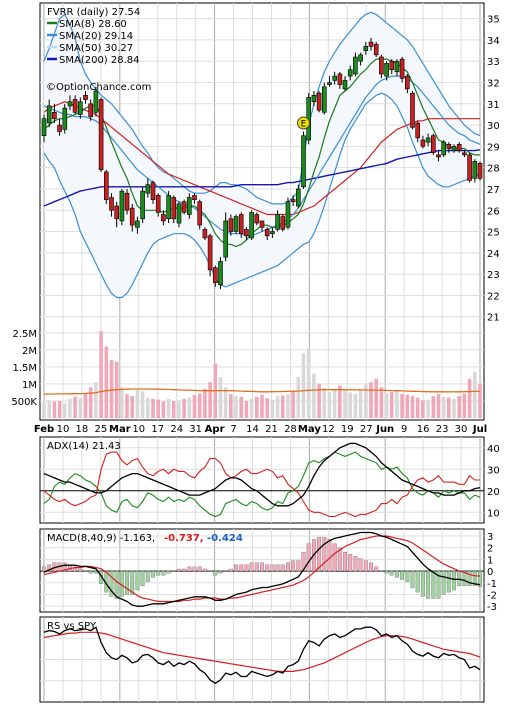 The width and height of the screenshot is (526, 706). What do you see at coordinates (290, 429) in the screenshot?
I see `x-tick-label: 28` at bounding box center [290, 429].